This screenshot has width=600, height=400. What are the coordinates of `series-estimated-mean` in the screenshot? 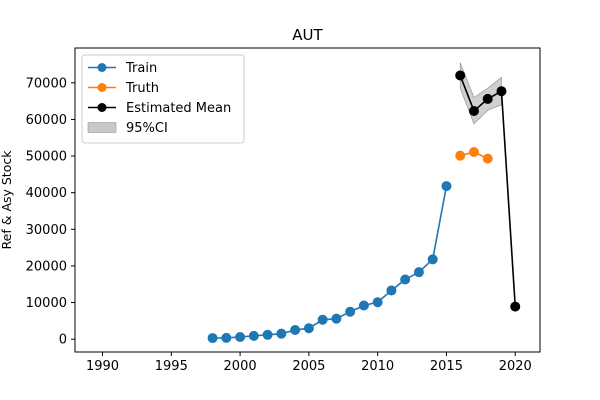 It's located at (488, 191).